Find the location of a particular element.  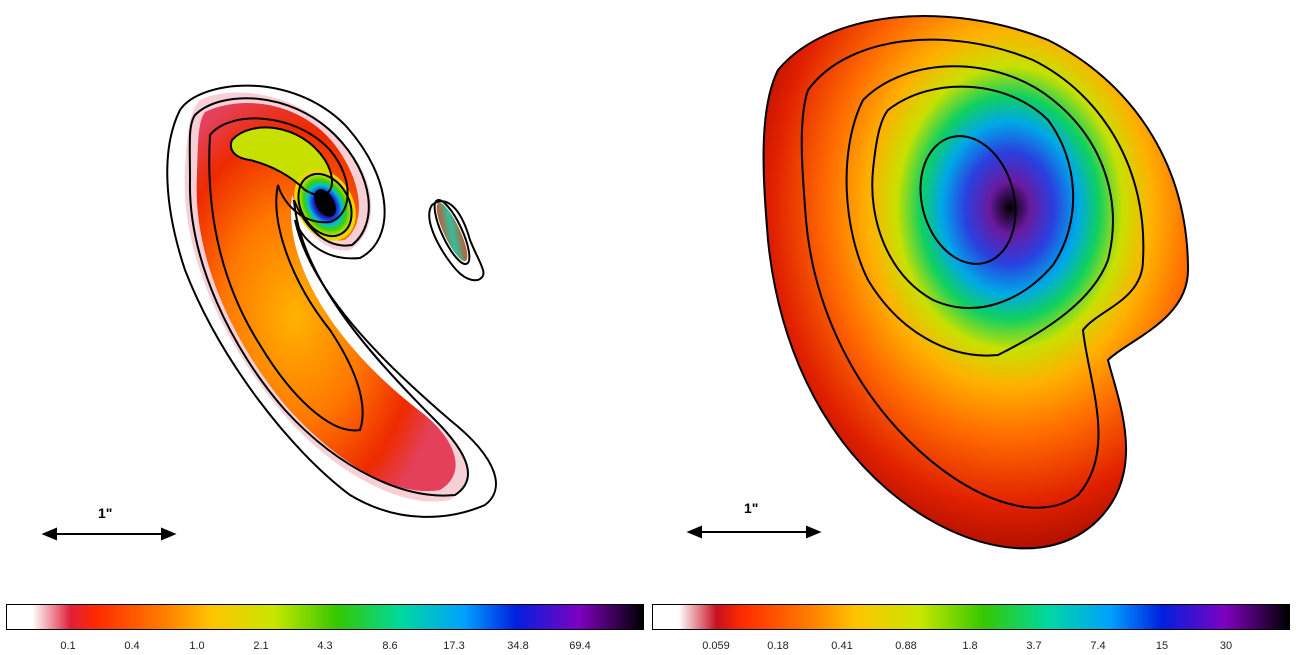

left-colorbar-tick: 0.4 is located at coordinates (132, 646).